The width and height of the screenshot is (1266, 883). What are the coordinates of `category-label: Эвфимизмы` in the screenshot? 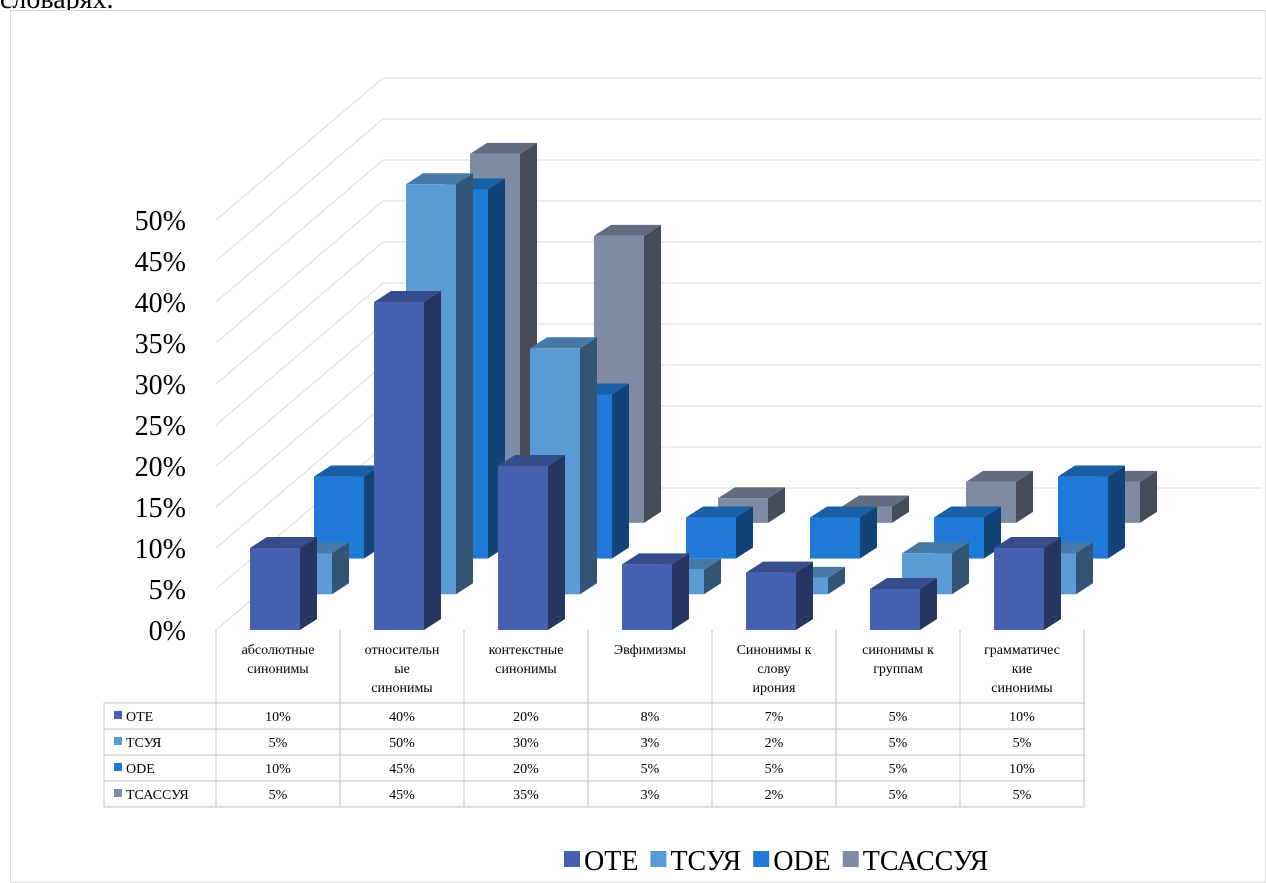 It's located at (650, 650).